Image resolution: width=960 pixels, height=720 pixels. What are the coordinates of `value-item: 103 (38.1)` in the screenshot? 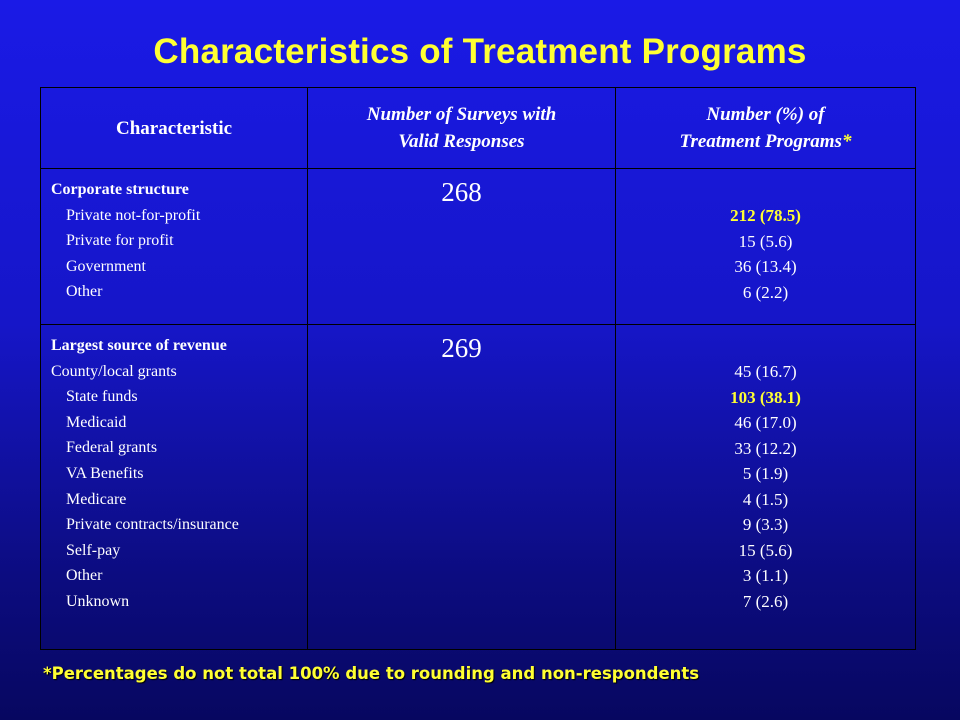 It's located at (765, 397).